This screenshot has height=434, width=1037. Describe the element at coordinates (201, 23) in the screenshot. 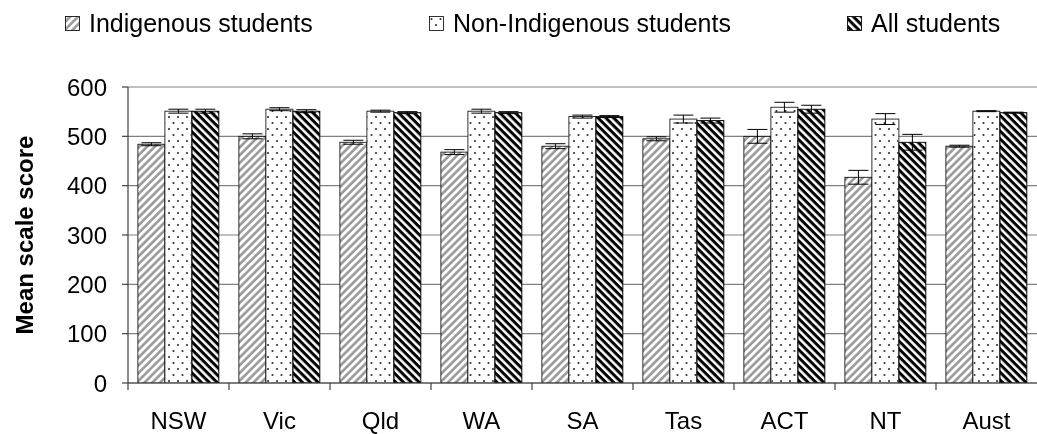

I see `legend-label: Indigenous students` at that location.